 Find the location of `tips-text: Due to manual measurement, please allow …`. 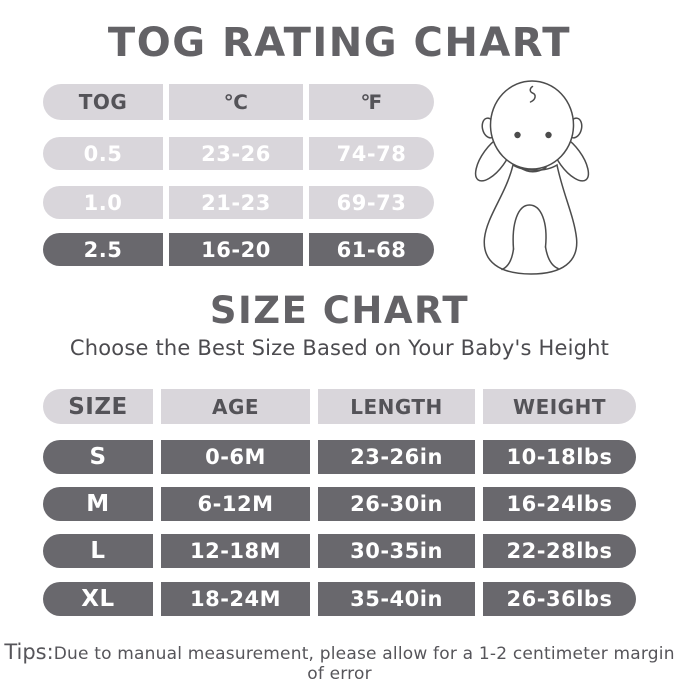

tips-text: Due to manual measurement, please allow … is located at coordinates (364, 661).